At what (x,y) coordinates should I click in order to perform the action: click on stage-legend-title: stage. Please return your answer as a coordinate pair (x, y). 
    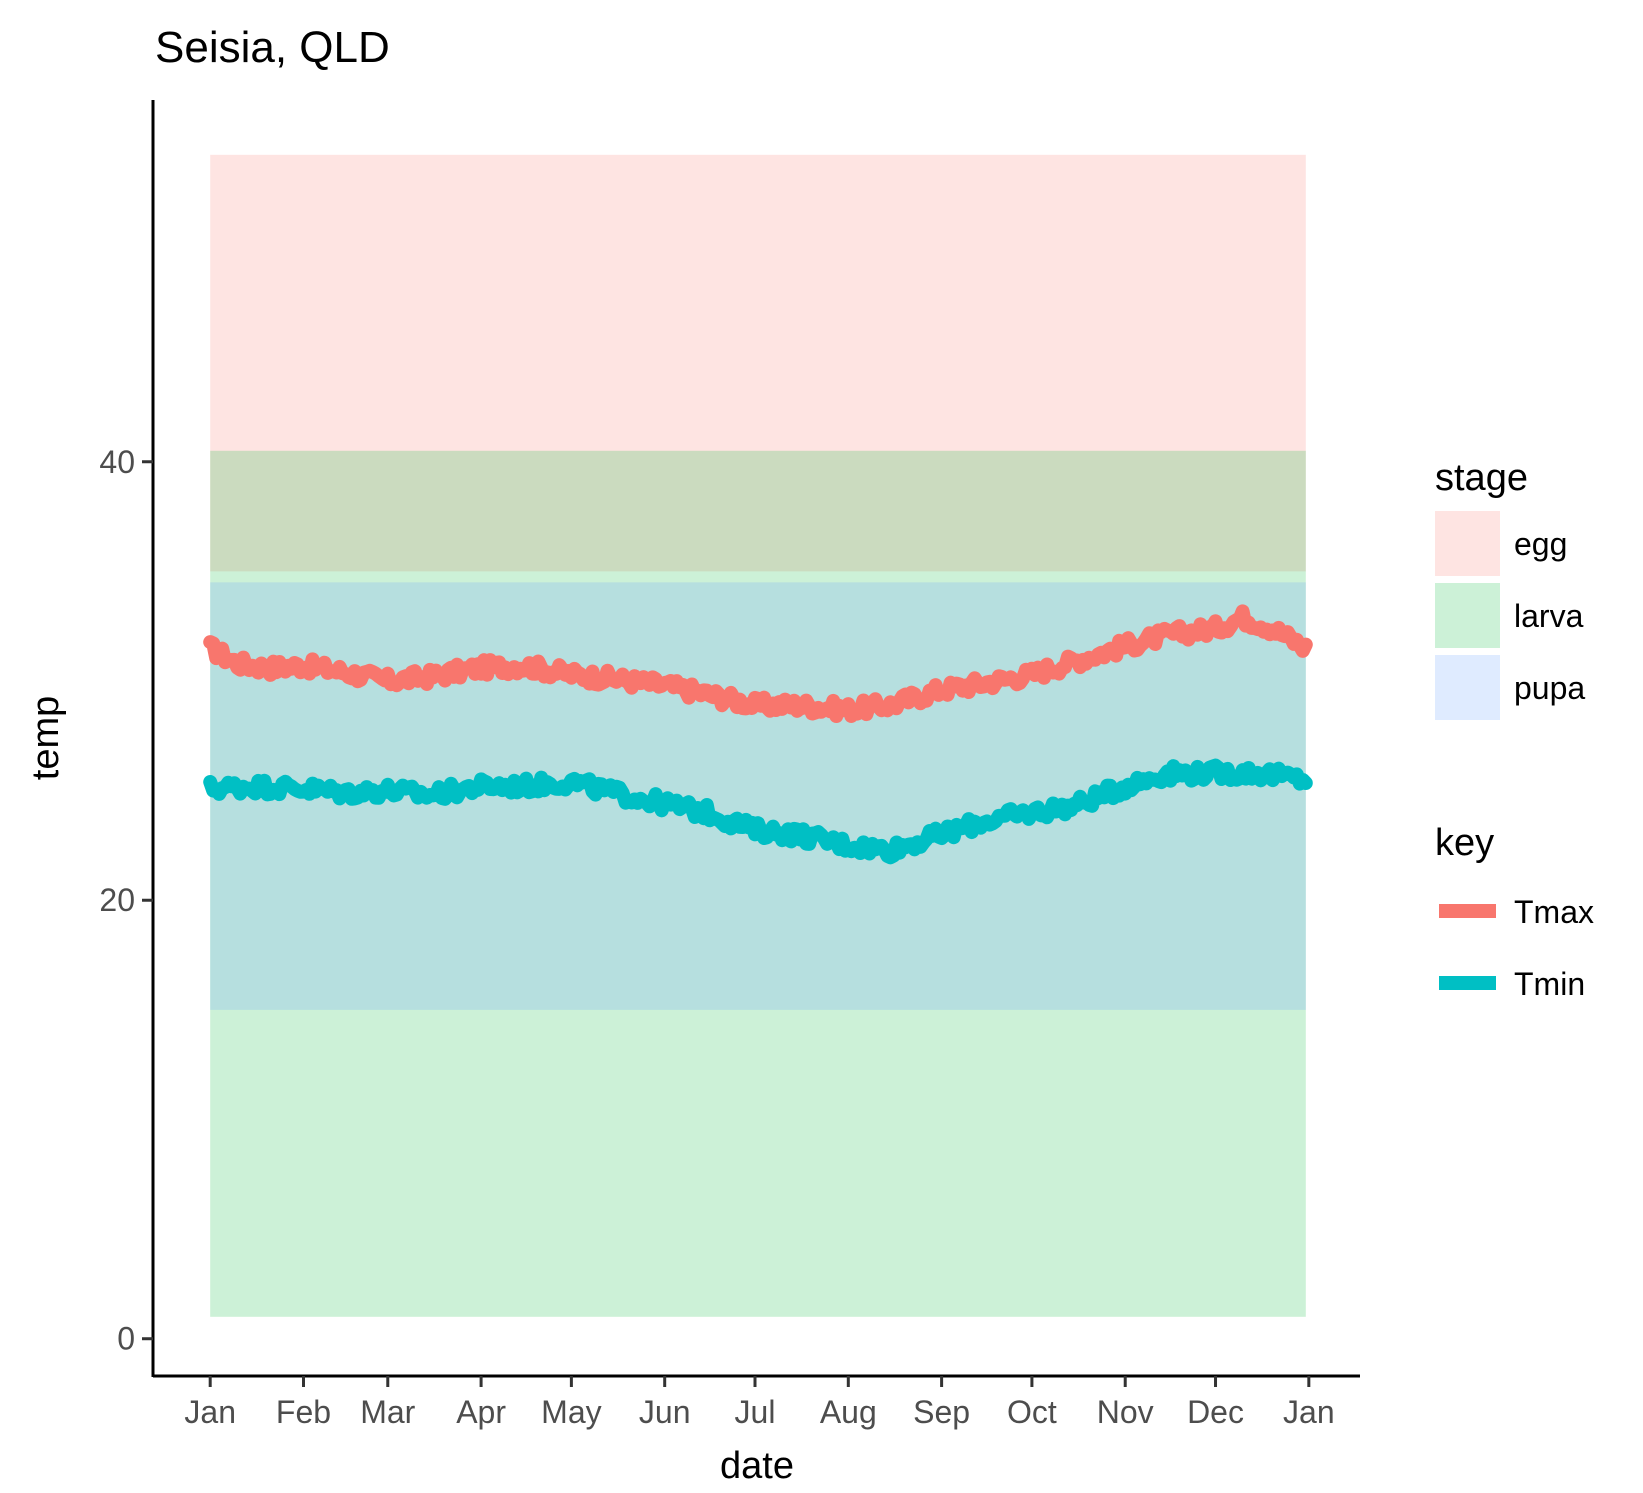
    Looking at the image, I should click on (1481, 478).